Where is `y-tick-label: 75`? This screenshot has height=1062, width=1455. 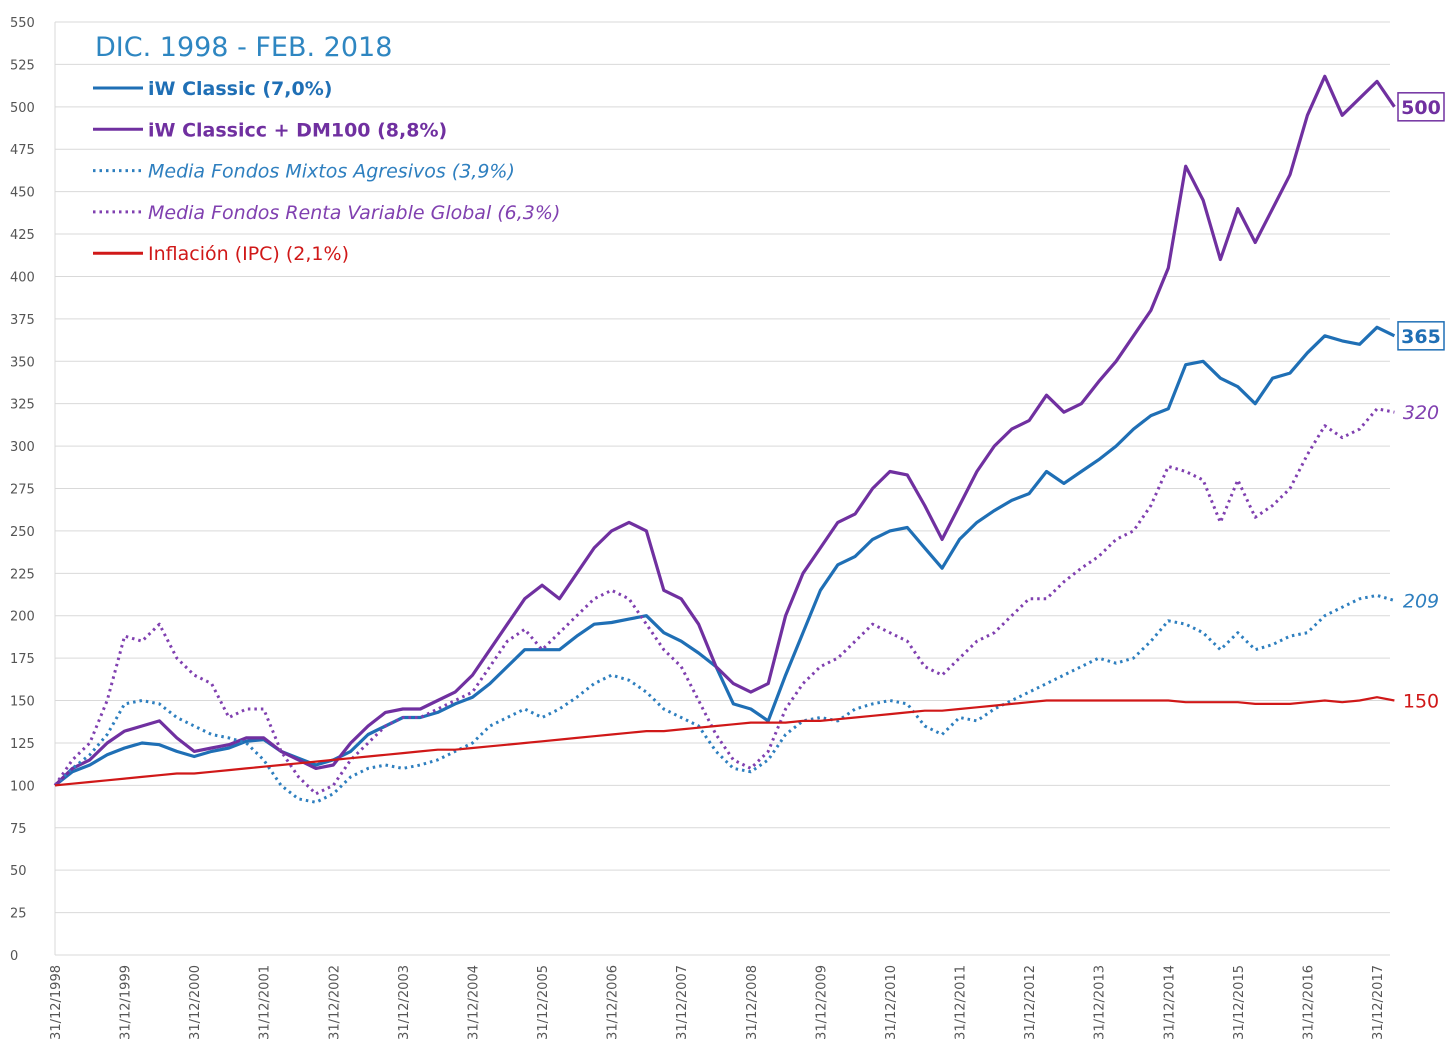
y-tick-label: 75 is located at coordinates (18, 829).